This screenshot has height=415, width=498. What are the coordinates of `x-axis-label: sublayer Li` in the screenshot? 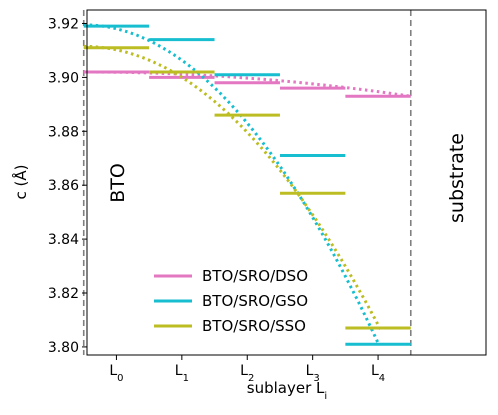 It's located at (287, 390).